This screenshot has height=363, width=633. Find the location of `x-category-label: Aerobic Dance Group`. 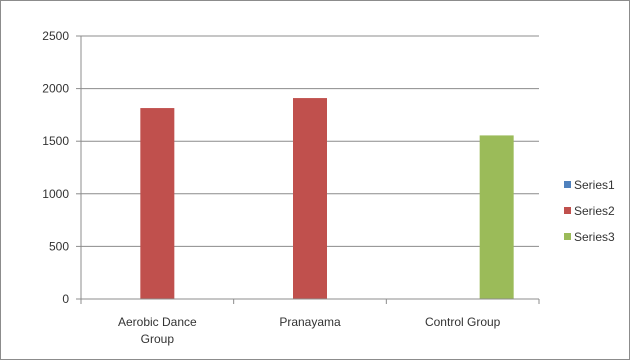

x-category-label: Aerobic Dance Group is located at coordinates (157, 330).